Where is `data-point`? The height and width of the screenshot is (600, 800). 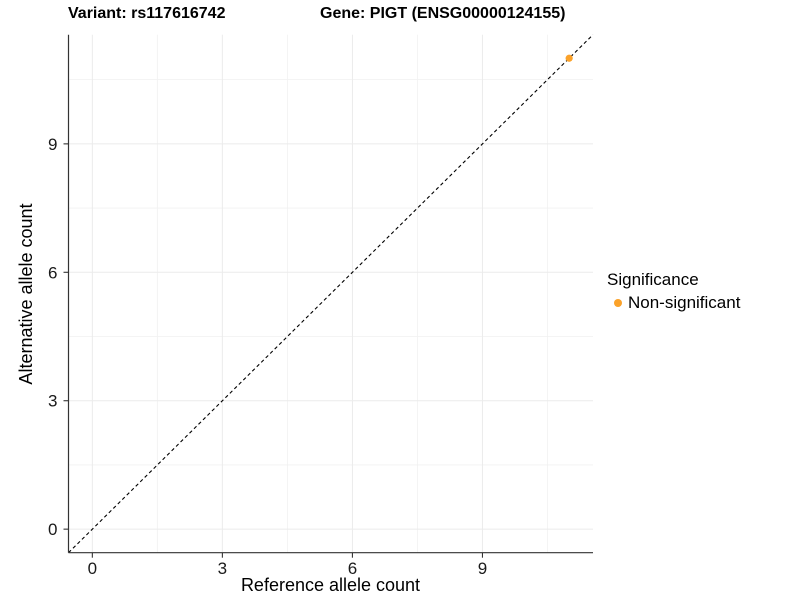 data-point is located at coordinates (569, 58).